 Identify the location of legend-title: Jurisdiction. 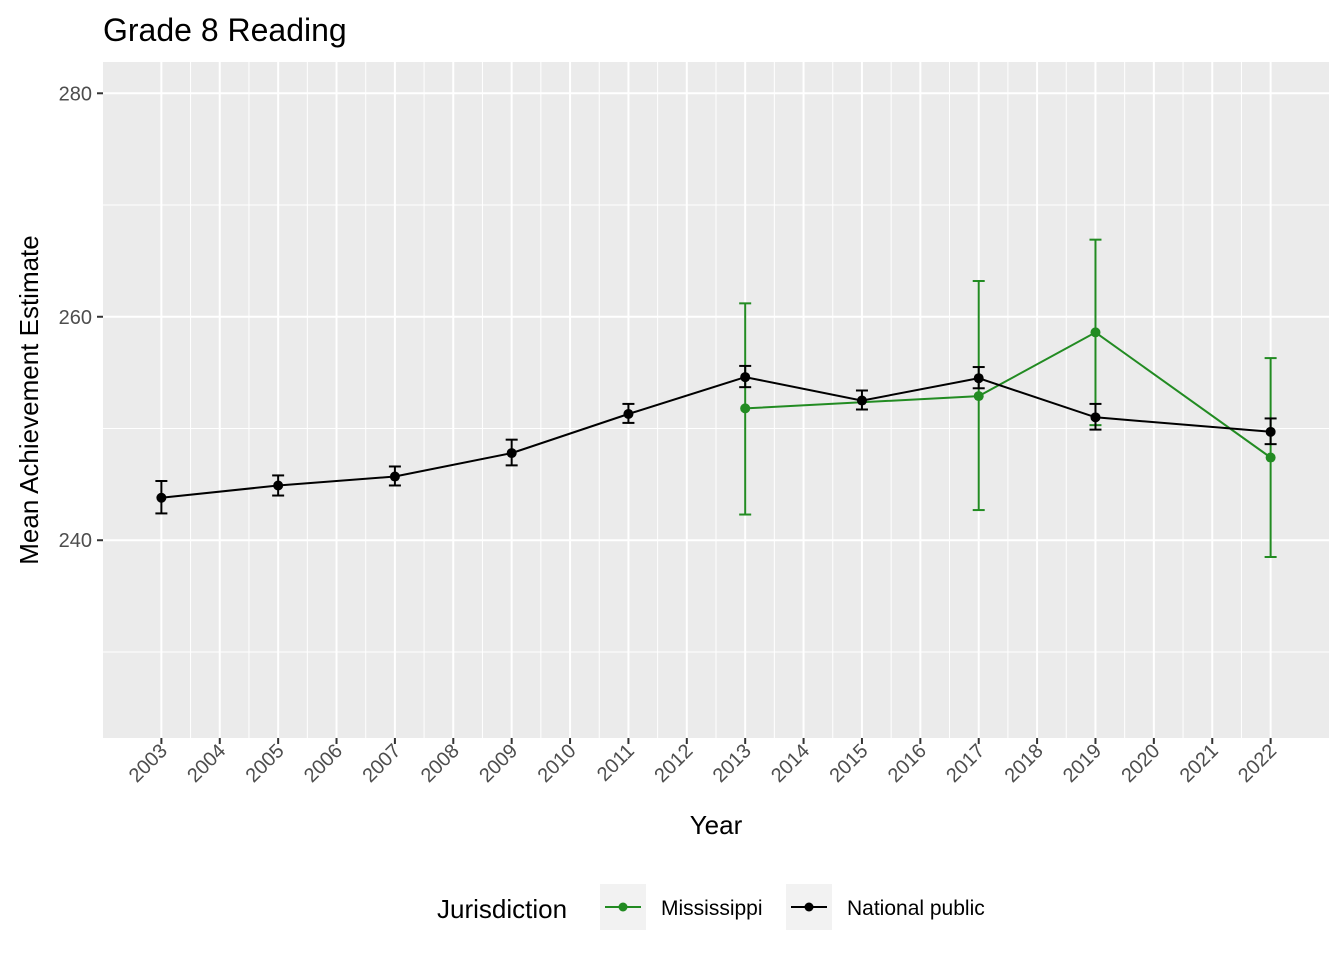
(502, 909).